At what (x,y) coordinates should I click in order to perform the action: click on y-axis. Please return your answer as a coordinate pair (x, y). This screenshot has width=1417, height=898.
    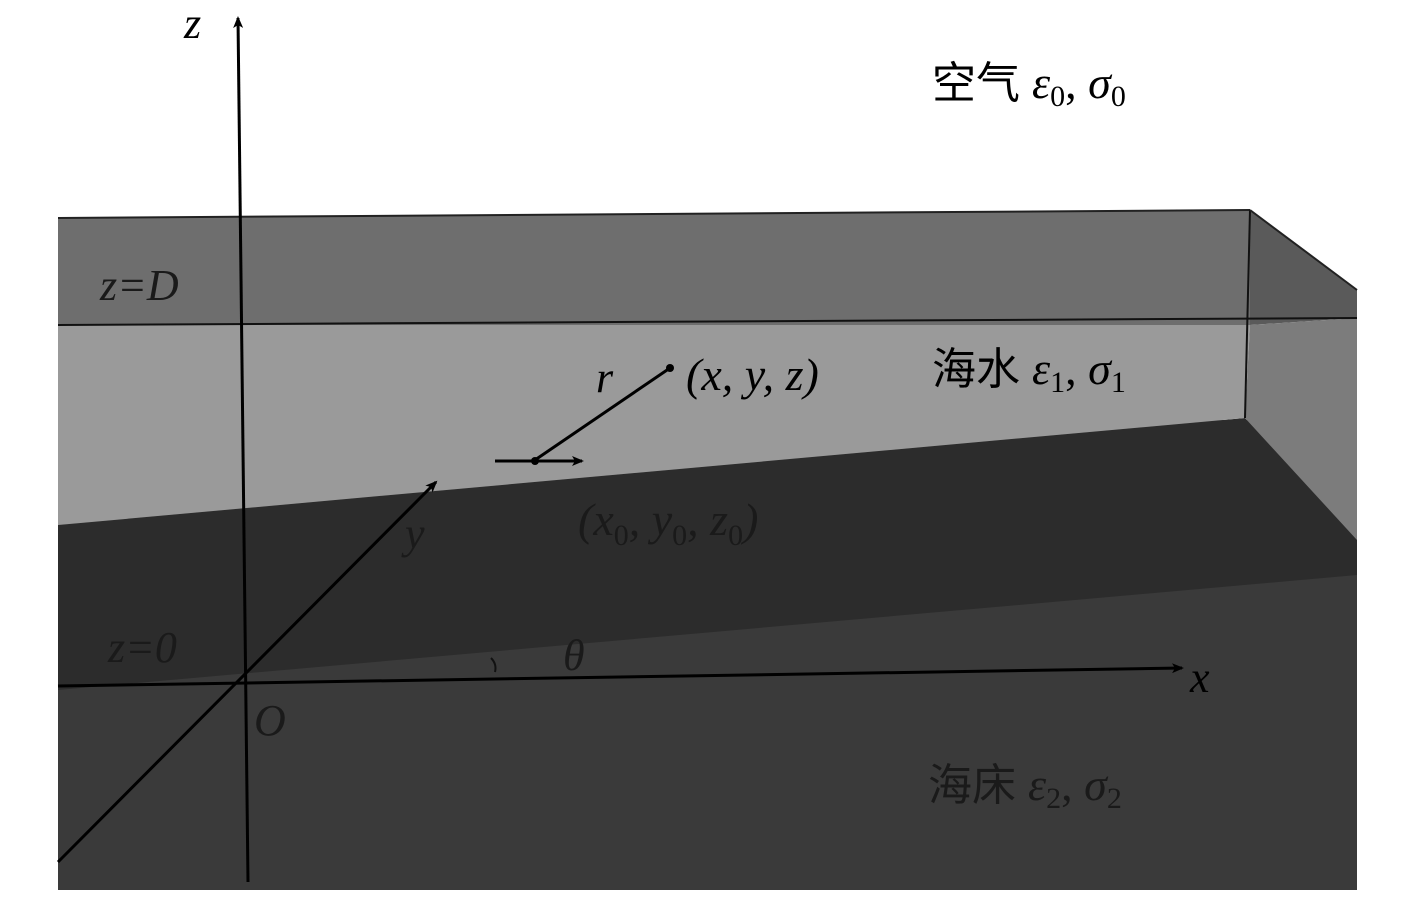
    Looking at the image, I should click on (247, 672).